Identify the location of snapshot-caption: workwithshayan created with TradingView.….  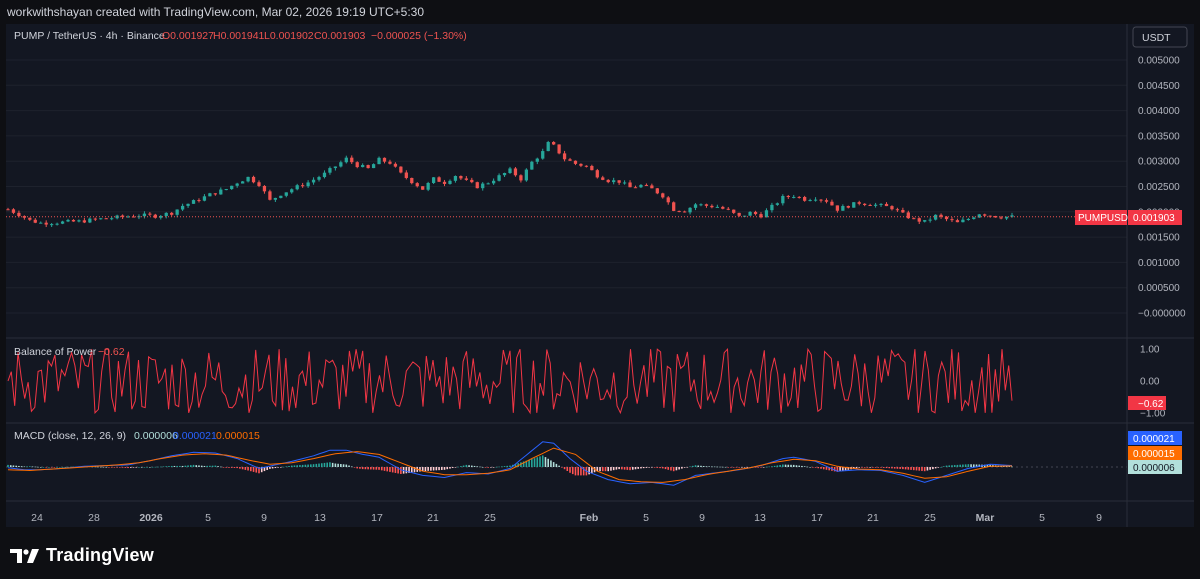
(215, 12).